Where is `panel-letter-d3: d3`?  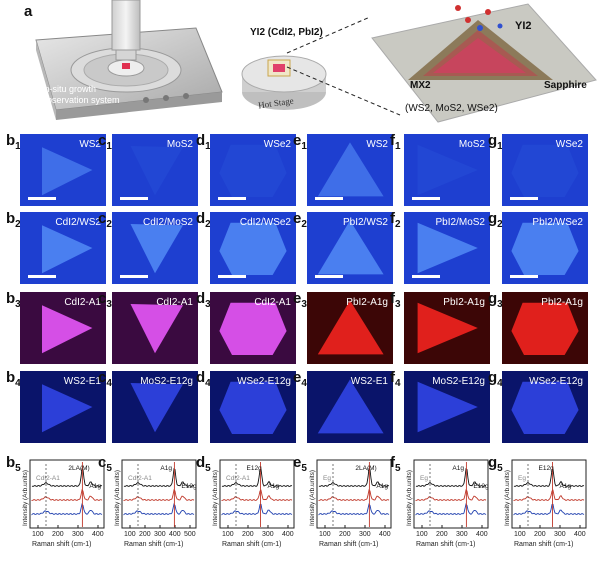 panel-letter-d3: d3 is located at coordinates (203, 300).